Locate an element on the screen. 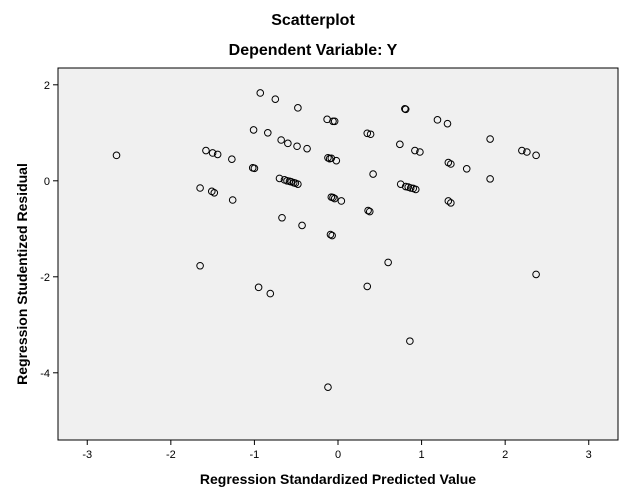  x-tick-label: -2 is located at coordinates (171, 455).